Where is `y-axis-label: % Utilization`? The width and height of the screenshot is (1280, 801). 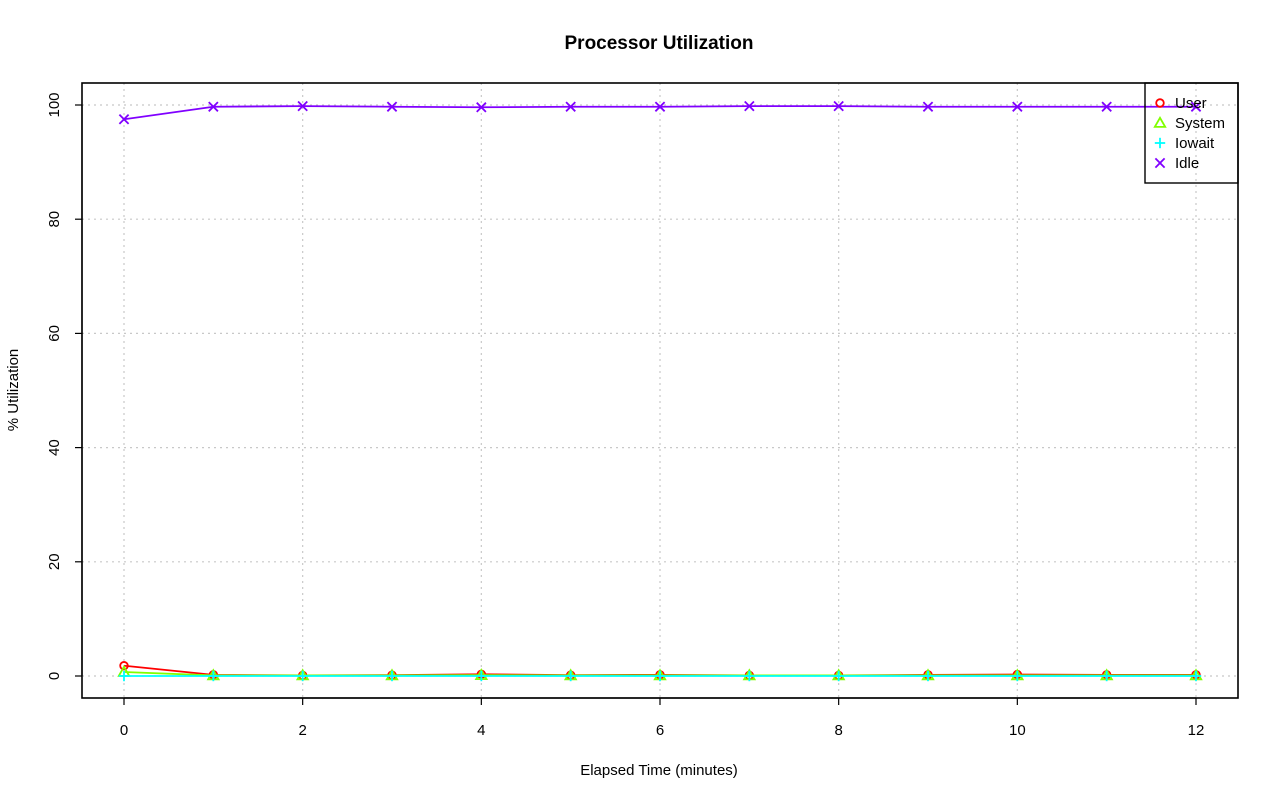 y-axis-label: % Utilization is located at coordinates (13, 390).